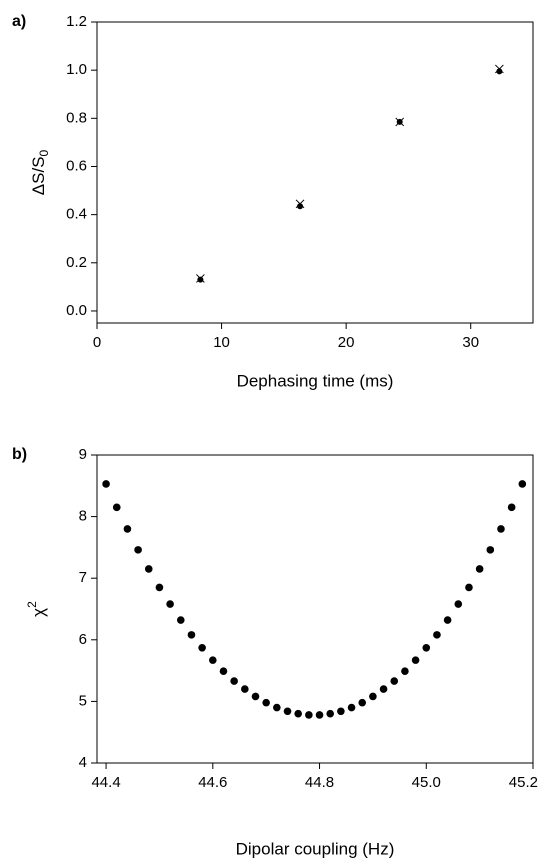 Image resolution: width=539 pixels, height=861 pixels. Describe the element at coordinates (105, 782) in the screenshot. I see `x-tick-label: 44.4` at that location.